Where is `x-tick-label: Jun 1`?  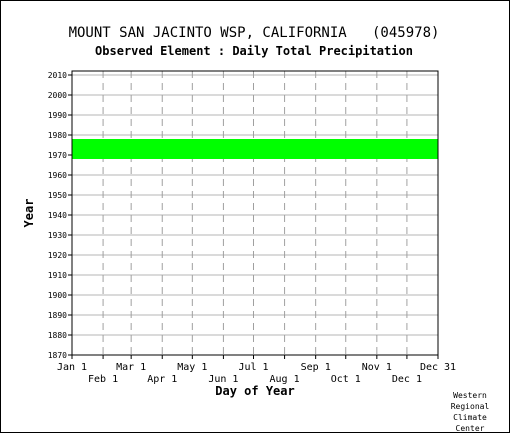 x-tick-label: Jun 1 is located at coordinates (223, 379).